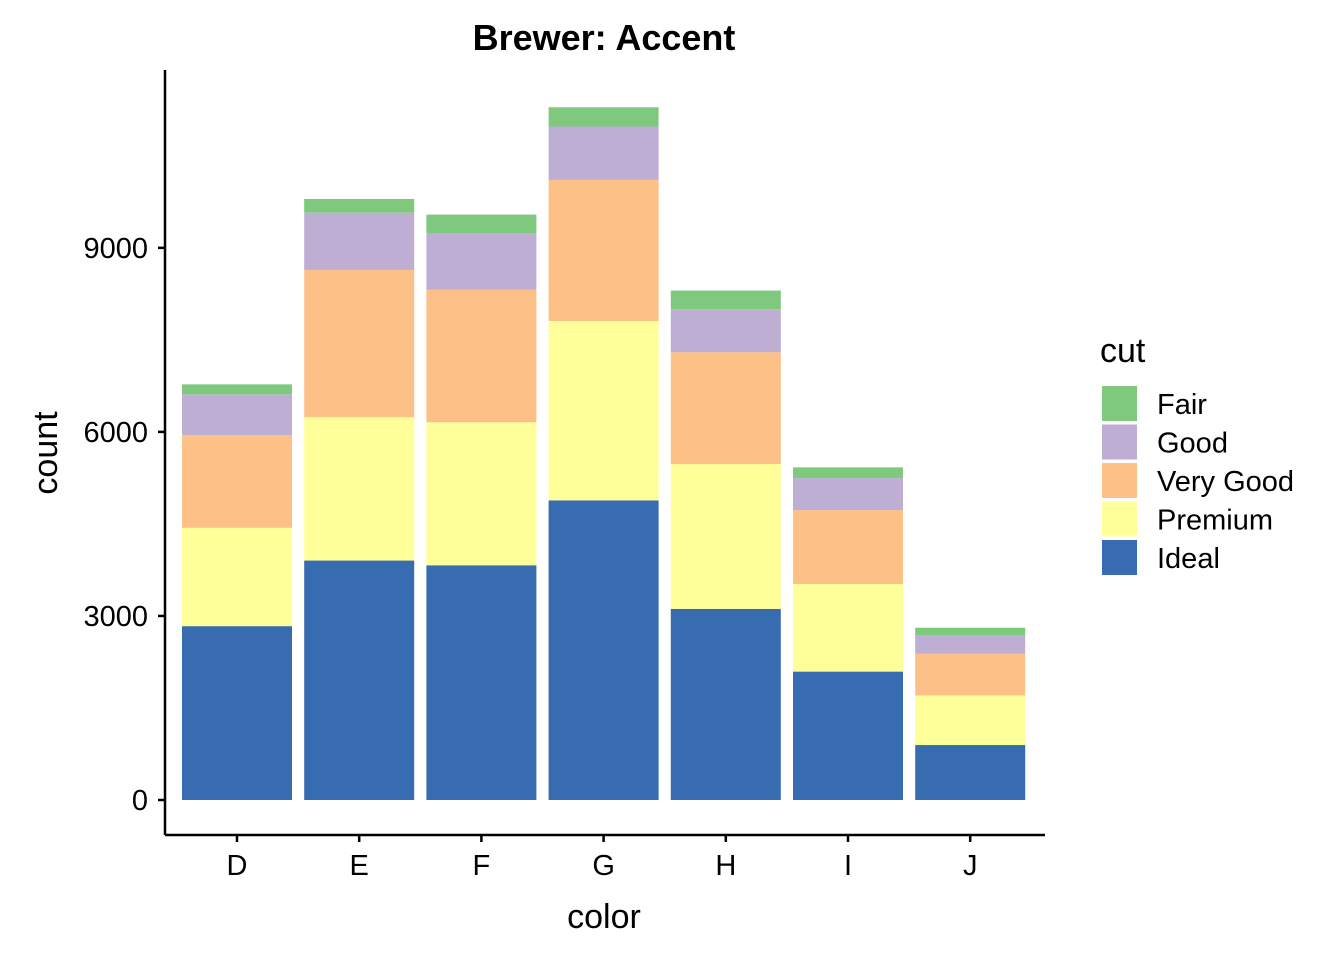 The image size is (1344, 960). I want to click on x-tick-label-H: H, so click(725, 866).